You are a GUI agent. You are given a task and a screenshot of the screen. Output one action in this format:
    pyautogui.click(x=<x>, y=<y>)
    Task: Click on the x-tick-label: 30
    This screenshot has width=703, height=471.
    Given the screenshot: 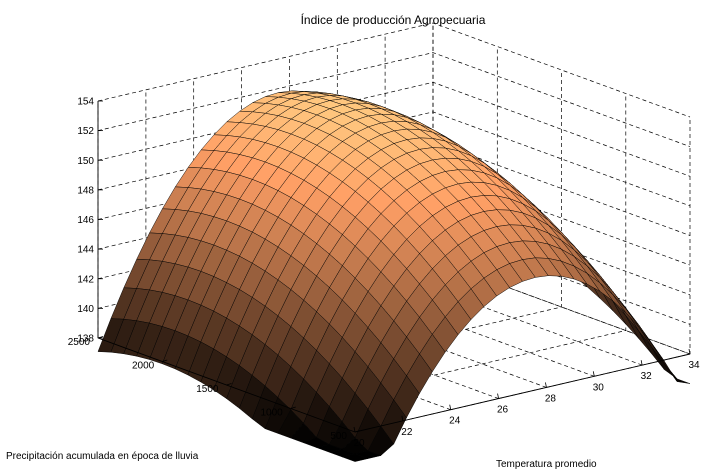 What is the action you would take?
    pyautogui.click(x=599, y=387)
    